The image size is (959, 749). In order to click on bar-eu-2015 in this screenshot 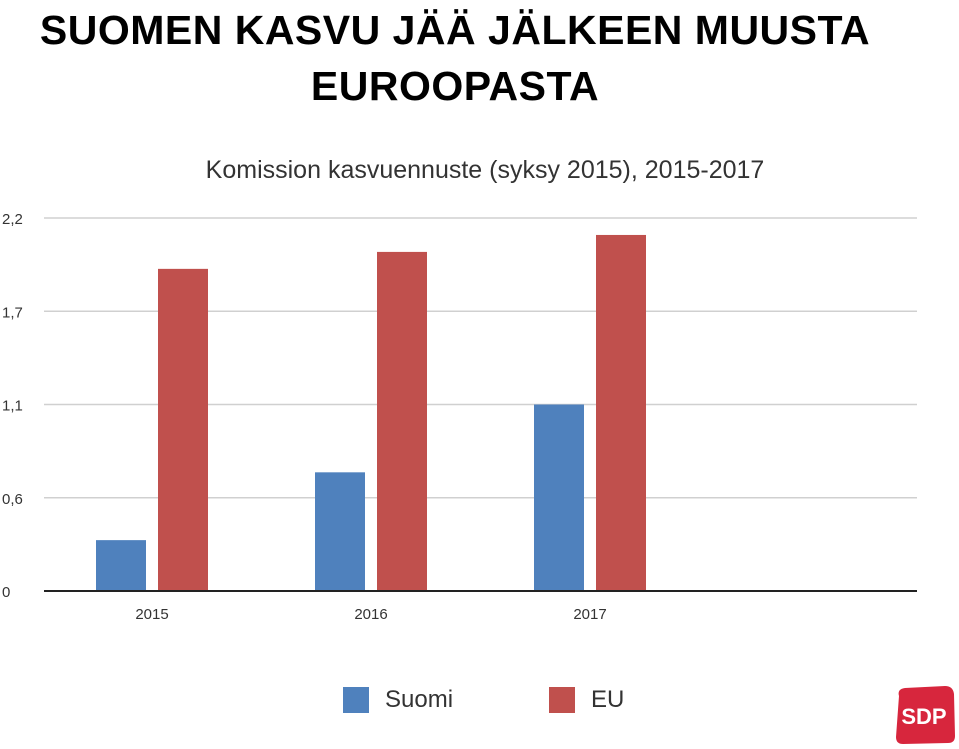, I will do `click(183, 429)`.